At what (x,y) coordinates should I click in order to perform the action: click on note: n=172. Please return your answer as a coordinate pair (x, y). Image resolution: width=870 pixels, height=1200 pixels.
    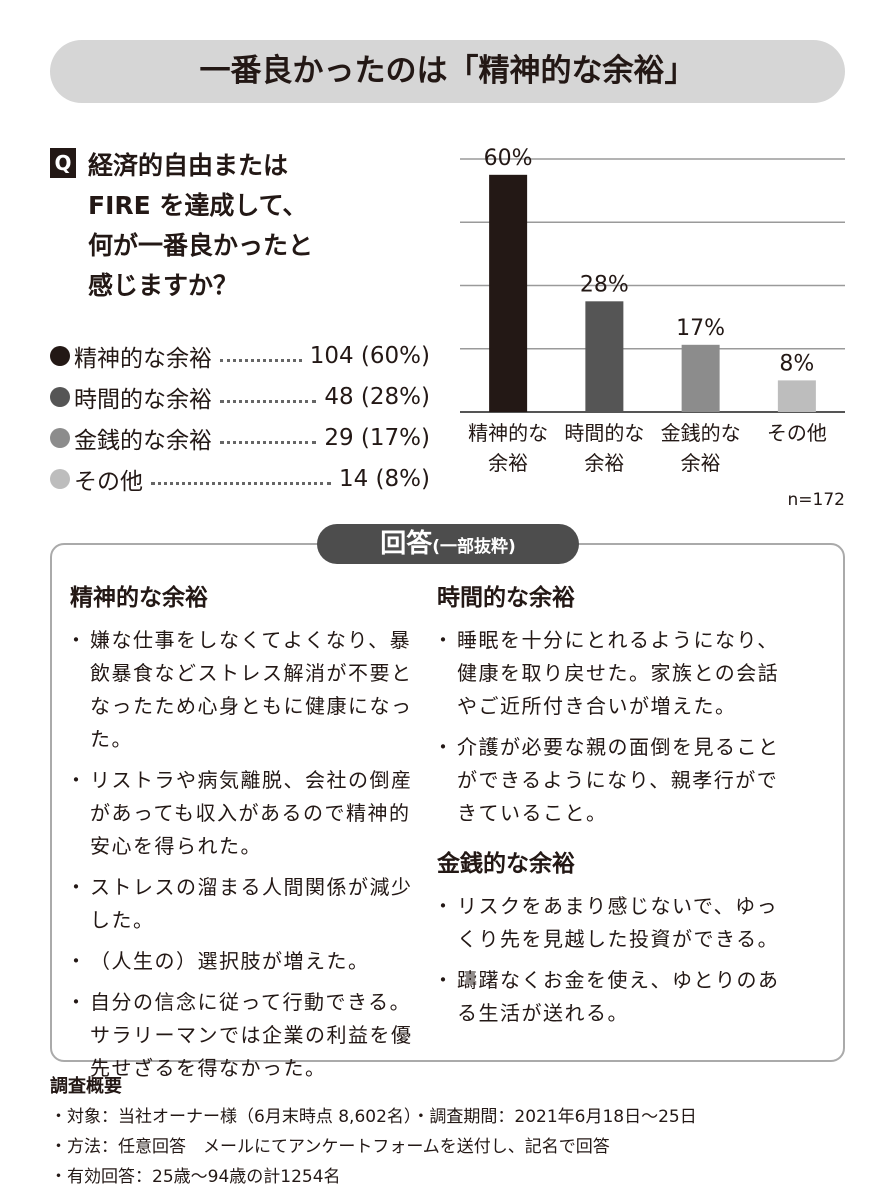
    Looking at the image, I should click on (816, 500).